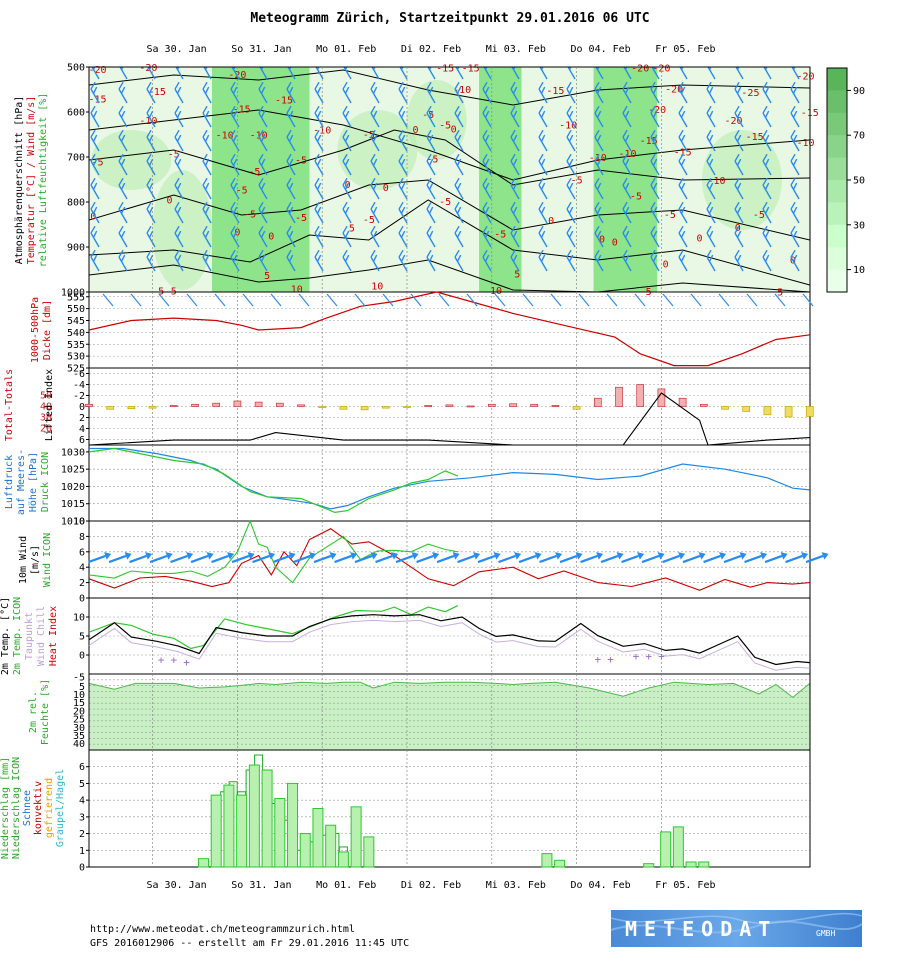  What do you see at coordinates (89, 405) in the screenshot?
I see `lifted-index-bar` at bounding box center [89, 405].